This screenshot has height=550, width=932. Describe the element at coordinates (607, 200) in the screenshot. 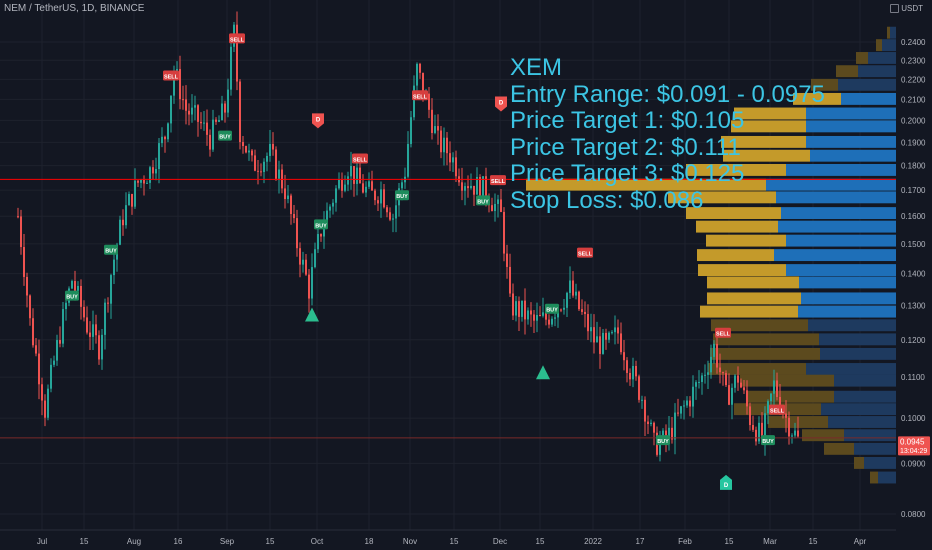

I see `overlay-stop-loss: Stop Loss: $0.086` at that location.